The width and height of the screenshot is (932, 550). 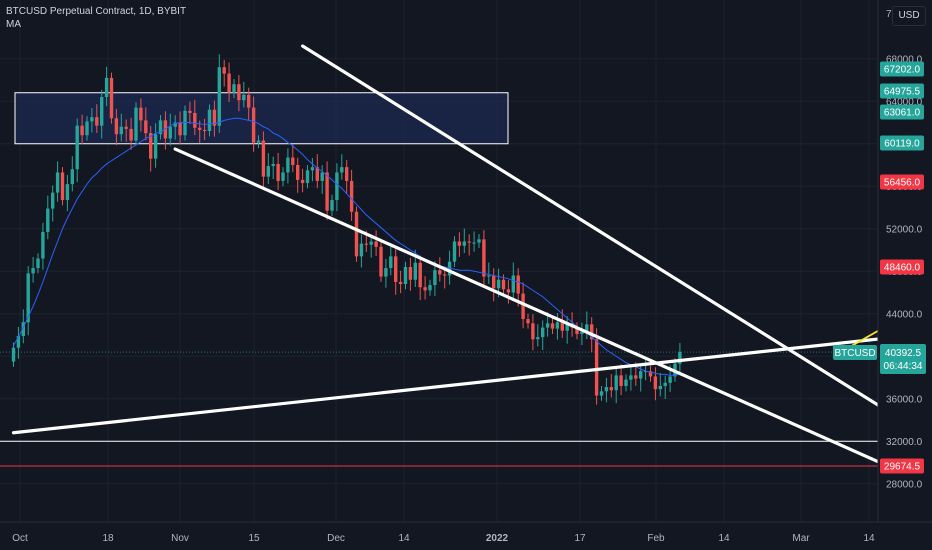 I want to click on currency-button: USD, so click(x=909, y=16).